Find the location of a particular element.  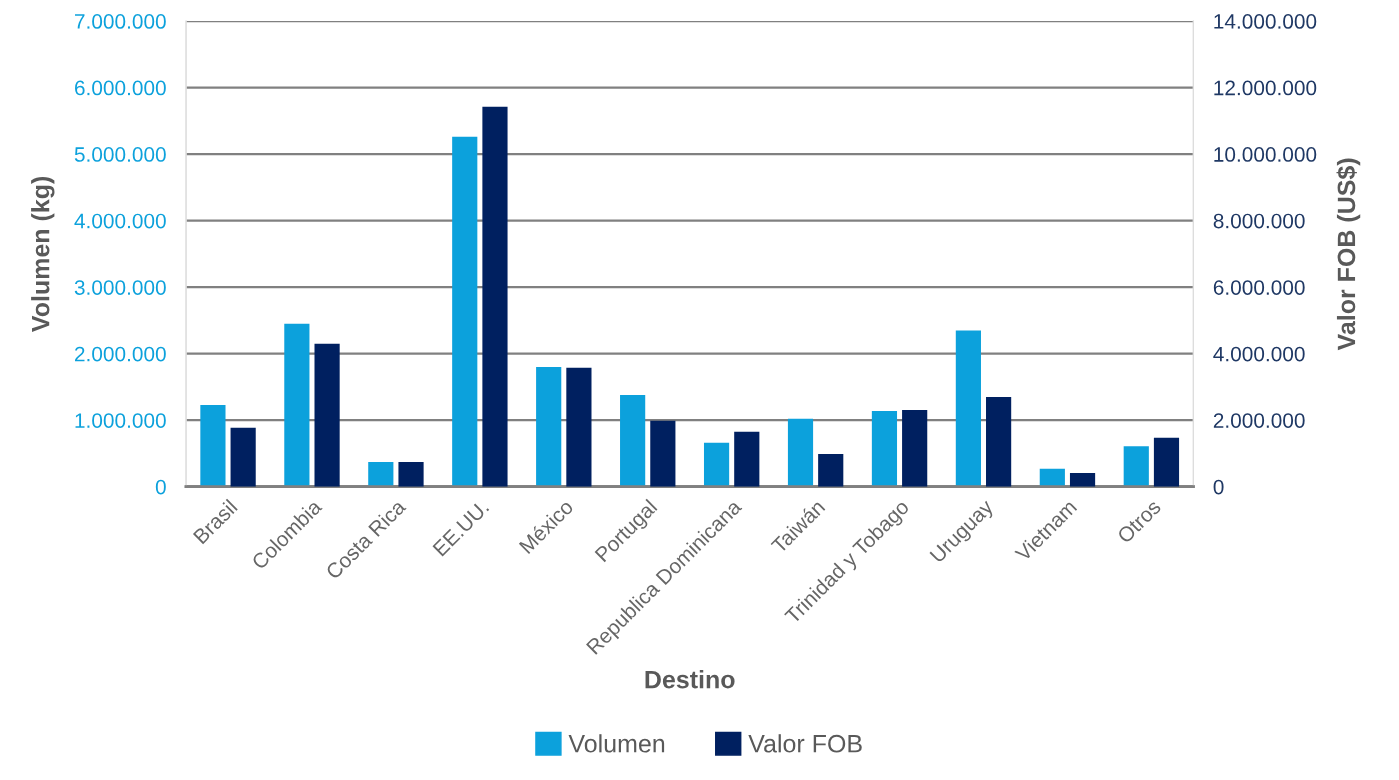

y-tick-label: 7.000.000 is located at coordinates (120, 21).